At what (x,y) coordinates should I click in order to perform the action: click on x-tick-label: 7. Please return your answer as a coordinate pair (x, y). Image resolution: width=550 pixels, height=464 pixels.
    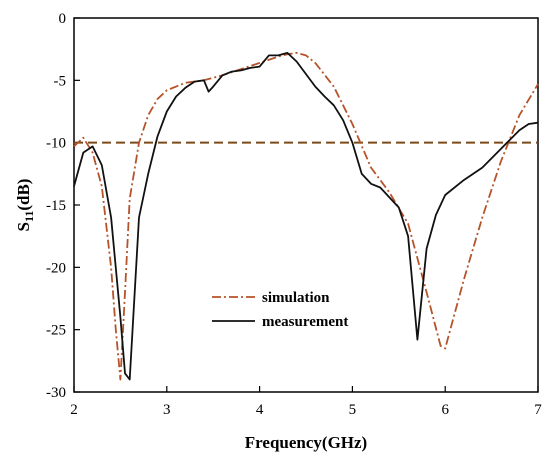
    Looking at the image, I should click on (538, 410).